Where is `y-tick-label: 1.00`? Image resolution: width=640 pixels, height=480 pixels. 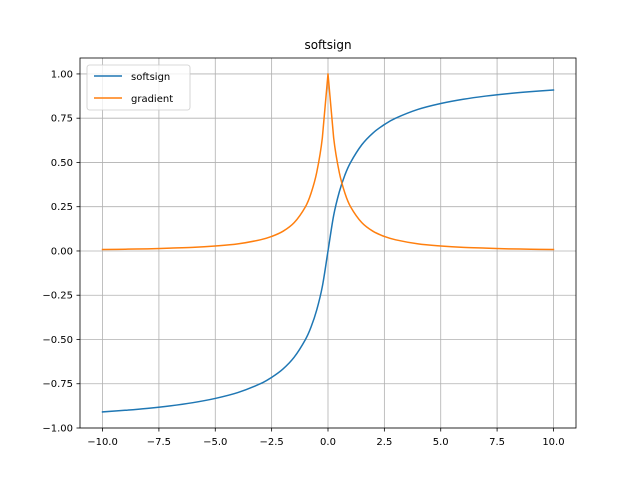 y-tick-label: 1.00 is located at coordinates (62, 74).